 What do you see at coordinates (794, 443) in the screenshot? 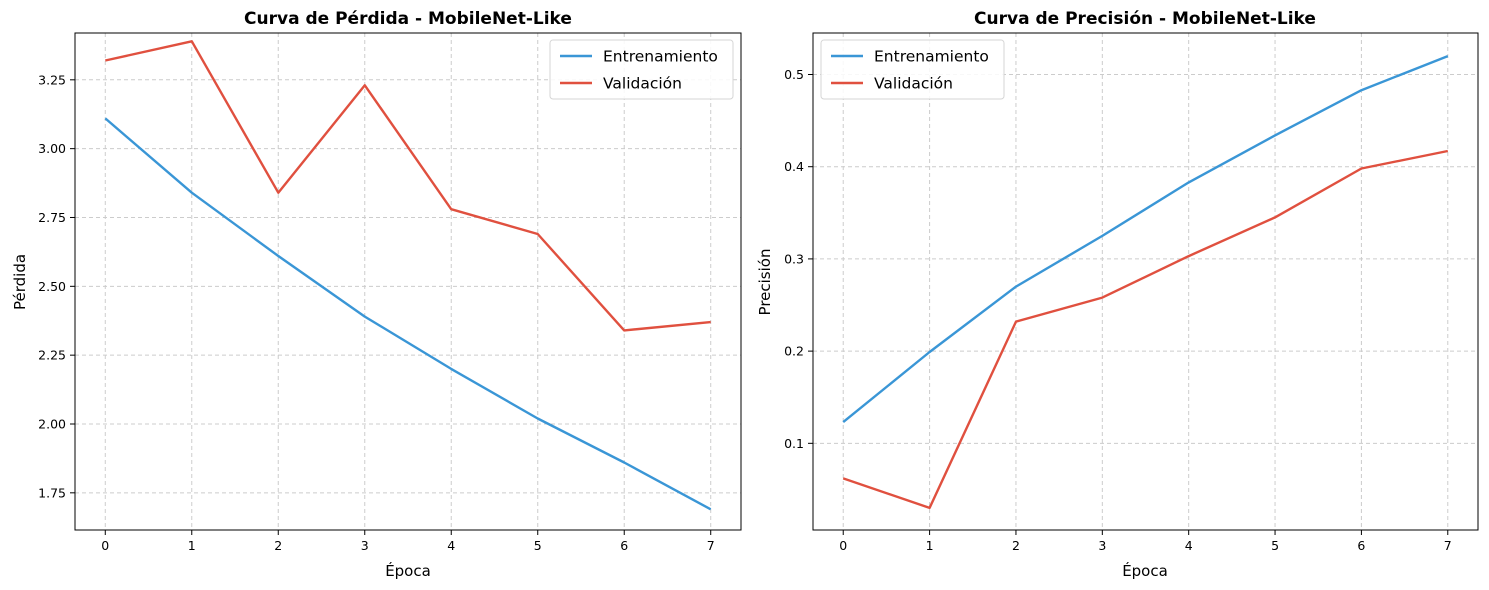
I see `accuracy-ytick-label: 0.1` at bounding box center [794, 443].